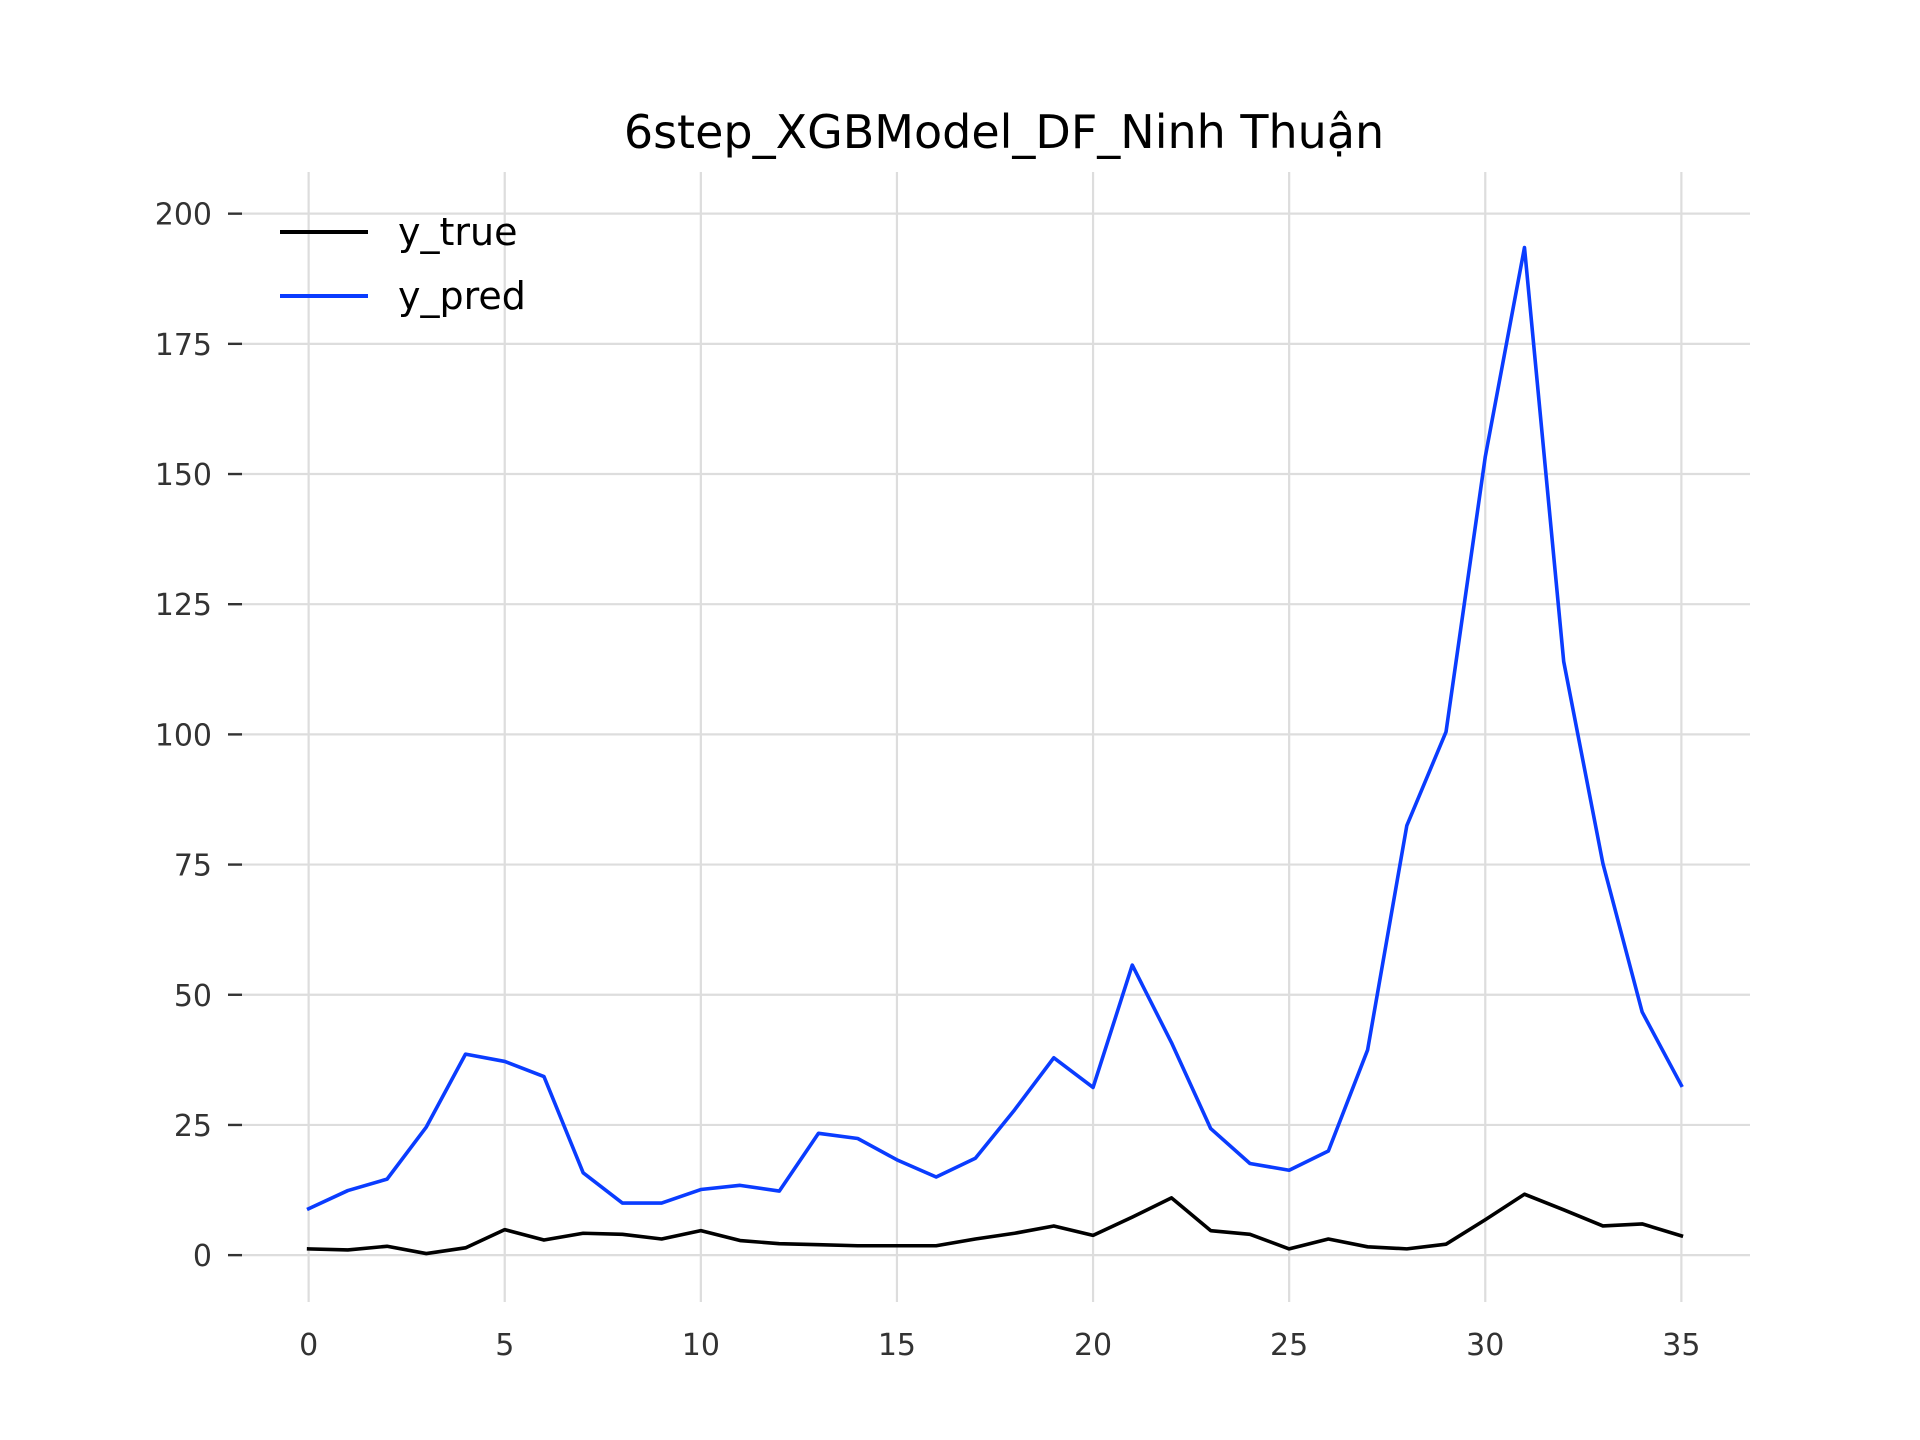  Describe the element at coordinates (183, 475) in the screenshot. I see `y-tick-label: 150` at that location.